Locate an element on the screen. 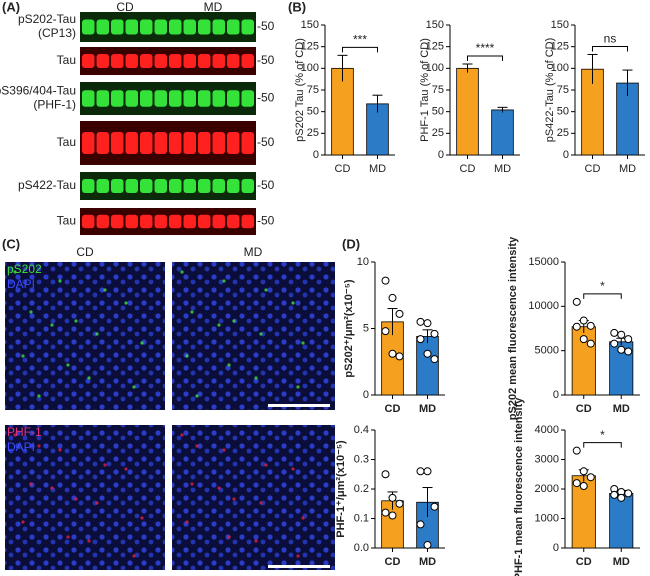 The width and height of the screenshot is (650, 576). panel-label: (A) is located at coordinates (11, 7).